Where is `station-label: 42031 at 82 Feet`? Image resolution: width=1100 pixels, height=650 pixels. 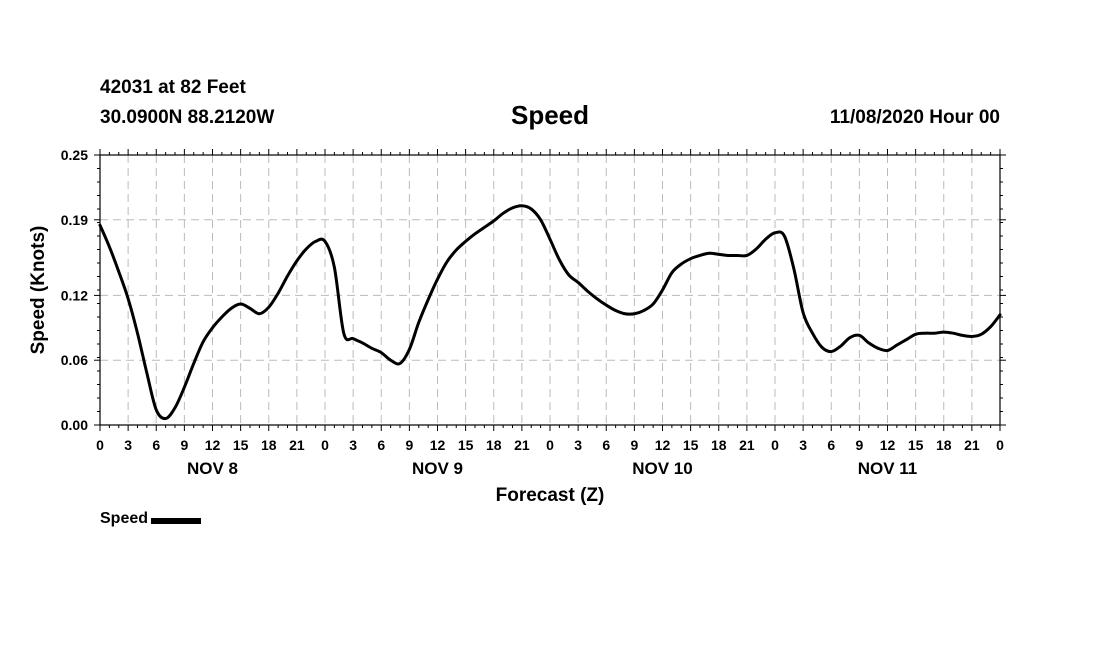 station-label: 42031 at 82 Feet is located at coordinates (173, 87).